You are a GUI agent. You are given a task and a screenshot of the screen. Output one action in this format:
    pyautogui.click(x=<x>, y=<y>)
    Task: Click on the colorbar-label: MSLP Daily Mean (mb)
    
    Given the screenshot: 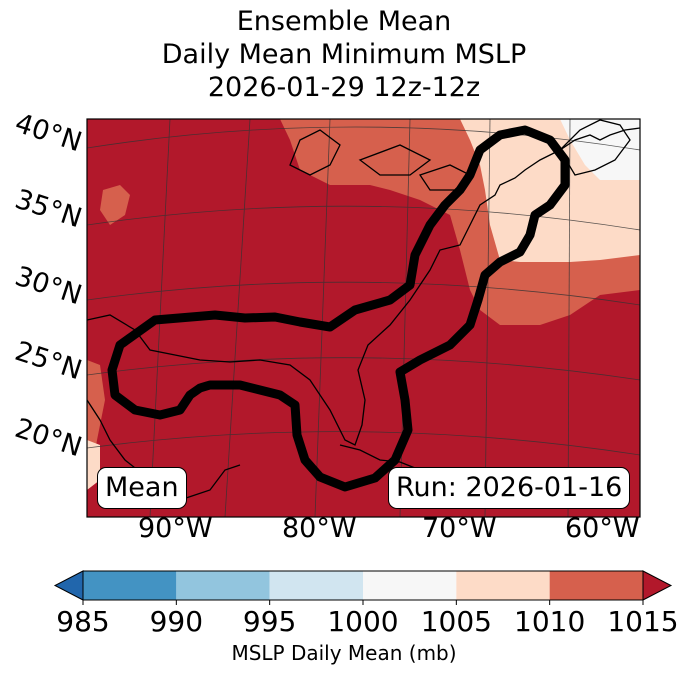 What is the action you would take?
    pyautogui.click(x=344, y=653)
    